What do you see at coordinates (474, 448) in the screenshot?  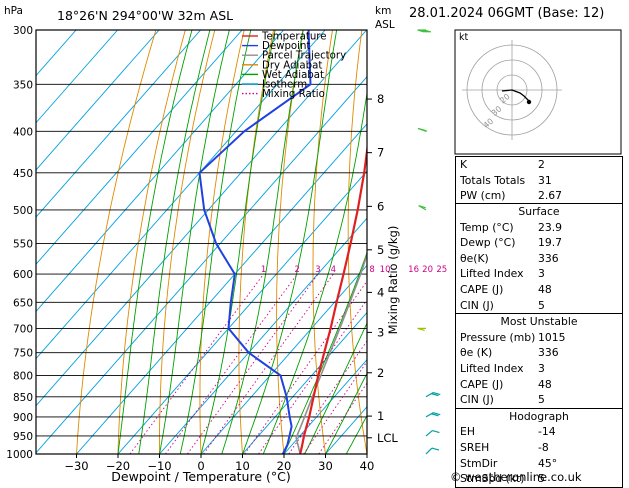 I see `hodo-label: SREH` at bounding box center [474, 448].